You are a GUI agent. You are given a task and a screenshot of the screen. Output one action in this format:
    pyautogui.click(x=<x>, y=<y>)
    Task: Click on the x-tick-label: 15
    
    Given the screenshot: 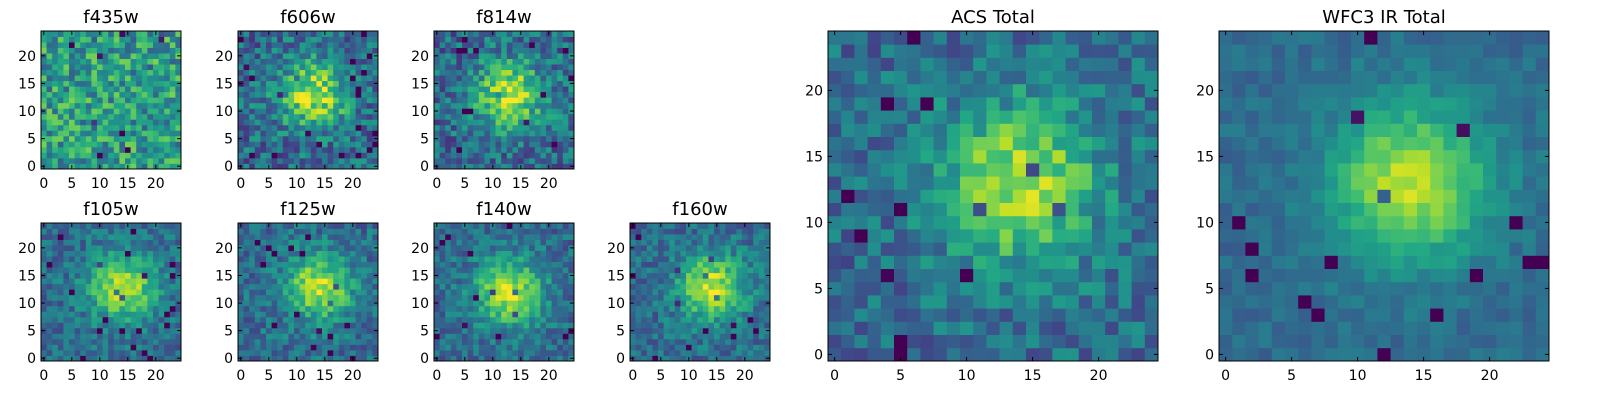 What is the action you would take?
    pyautogui.click(x=521, y=376)
    